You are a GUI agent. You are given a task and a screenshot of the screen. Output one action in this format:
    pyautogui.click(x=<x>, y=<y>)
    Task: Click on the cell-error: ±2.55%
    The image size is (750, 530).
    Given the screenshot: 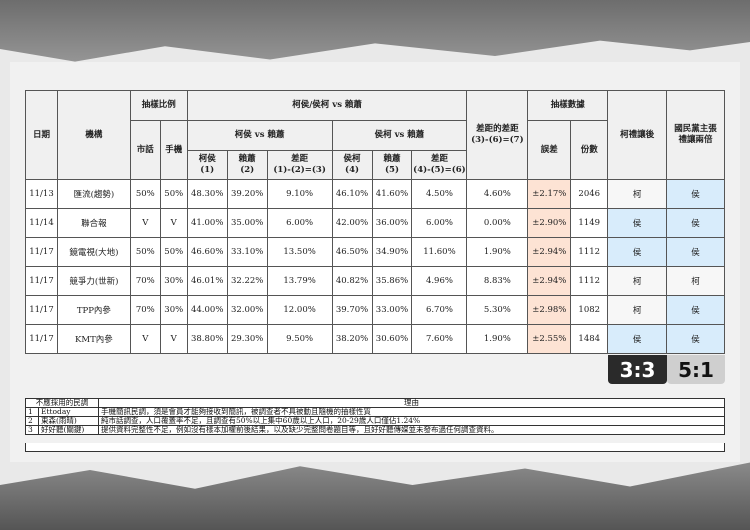 What is the action you would take?
    pyautogui.click(x=549, y=339)
    